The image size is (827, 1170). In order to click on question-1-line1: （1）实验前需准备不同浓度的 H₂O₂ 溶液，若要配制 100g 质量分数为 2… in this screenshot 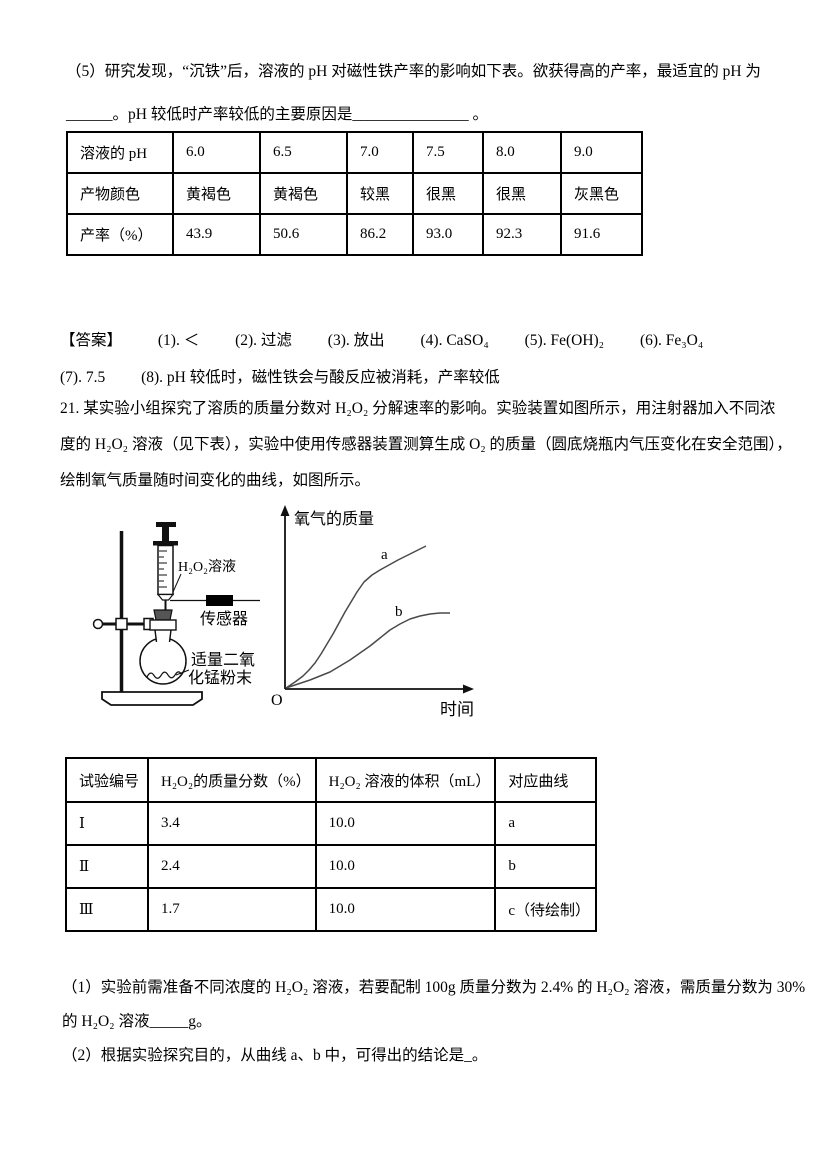, I will do `click(434, 987)`.